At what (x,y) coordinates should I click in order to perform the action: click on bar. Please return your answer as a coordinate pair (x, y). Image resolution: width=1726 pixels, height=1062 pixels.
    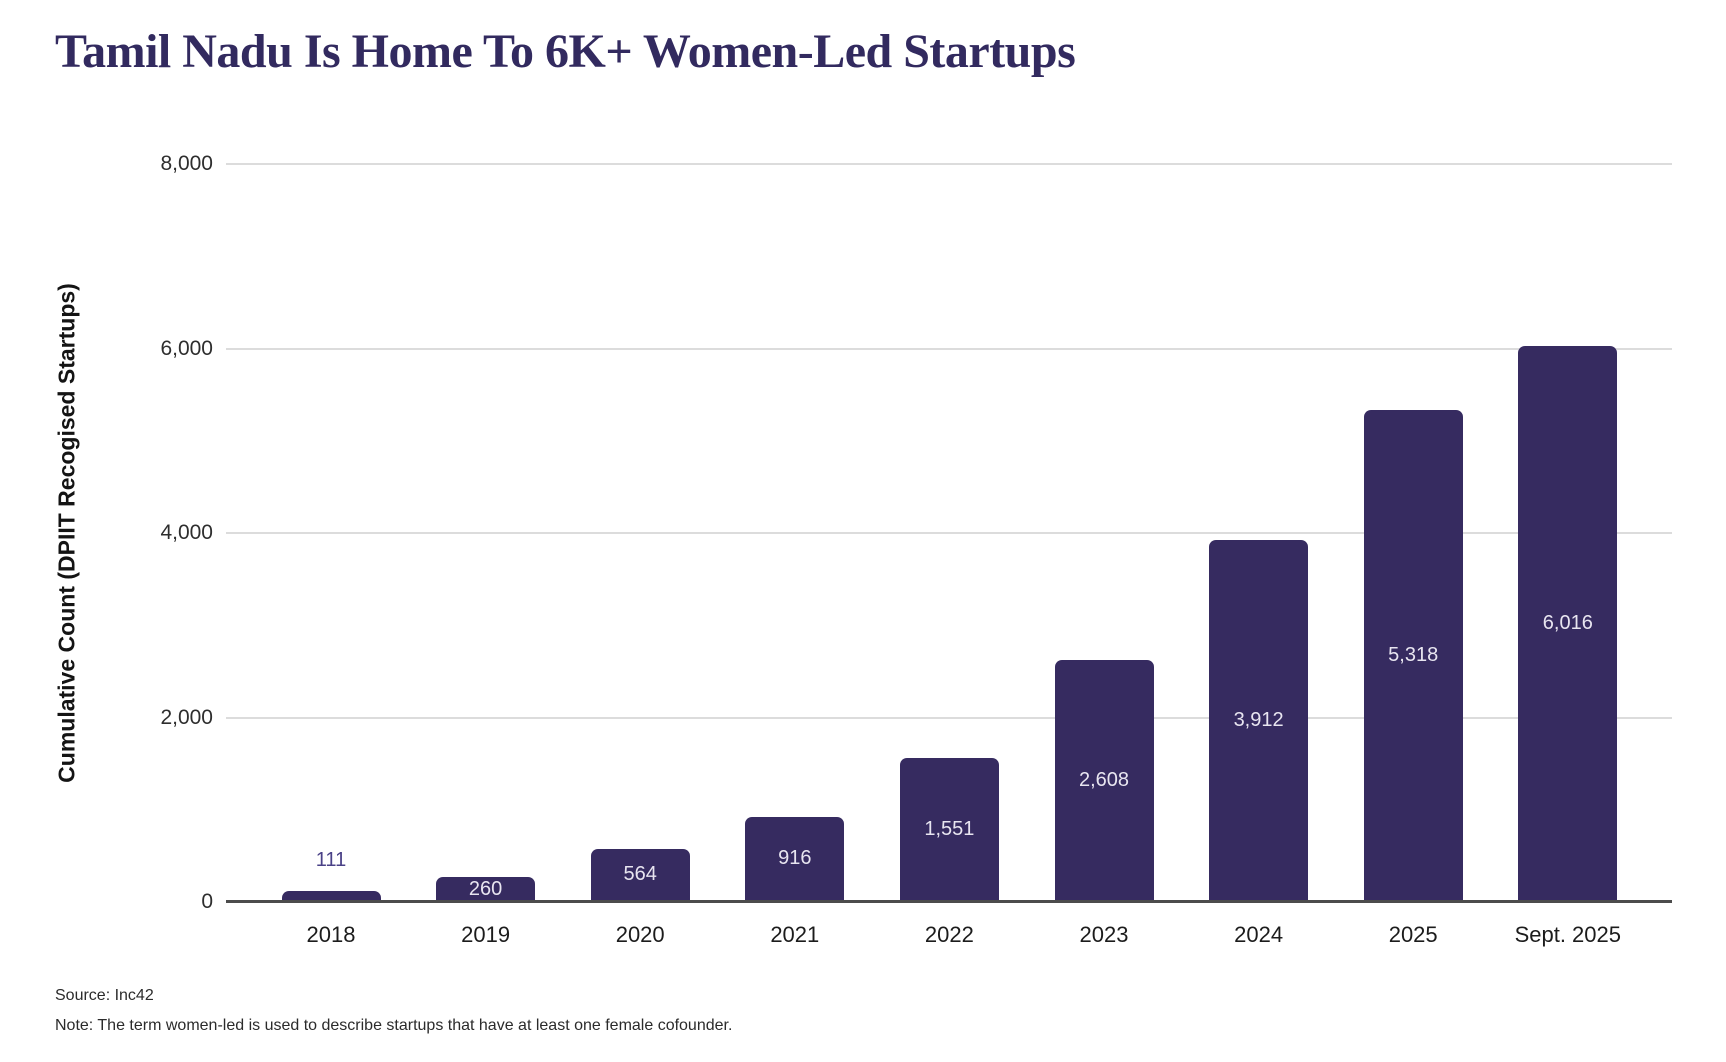
    Looking at the image, I should click on (331, 895).